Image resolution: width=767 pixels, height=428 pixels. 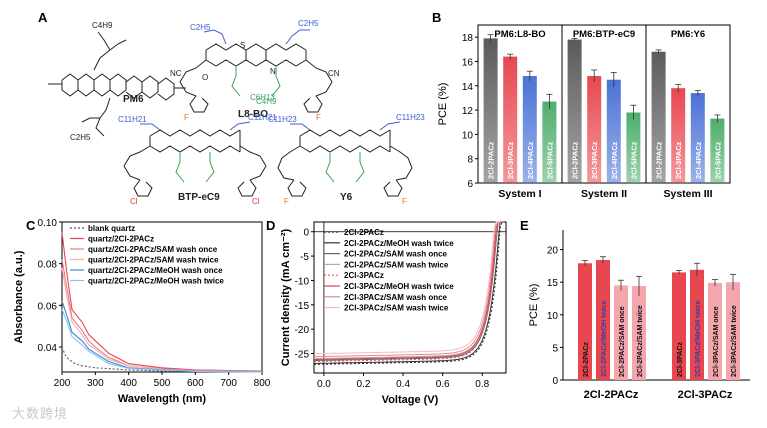 I want to click on legend-label-c: blank quartz, so click(x=111, y=228).